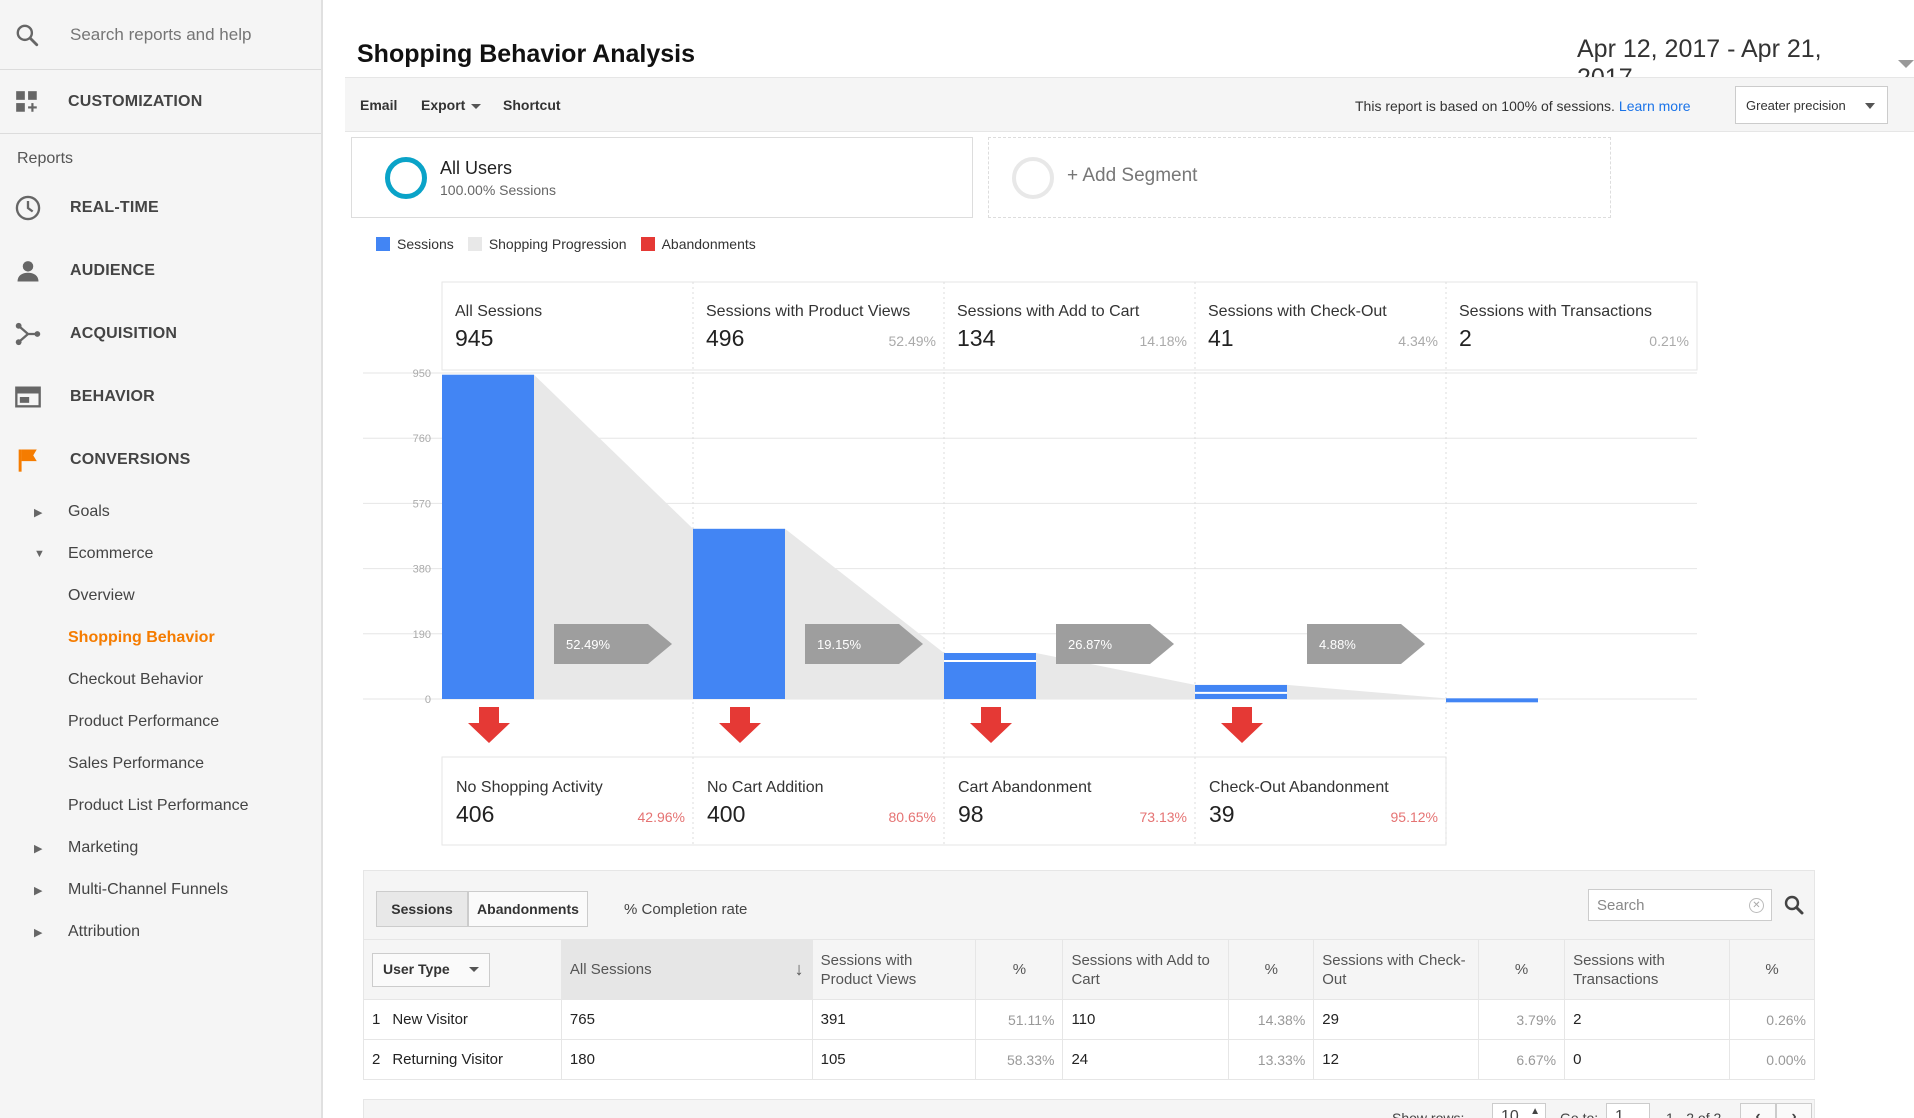 The height and width of the screenshot is (1118, 1914). Describe the element at coordinates (1794, 1110) in the screenshot. I see `next-page-button: ›` at that location.